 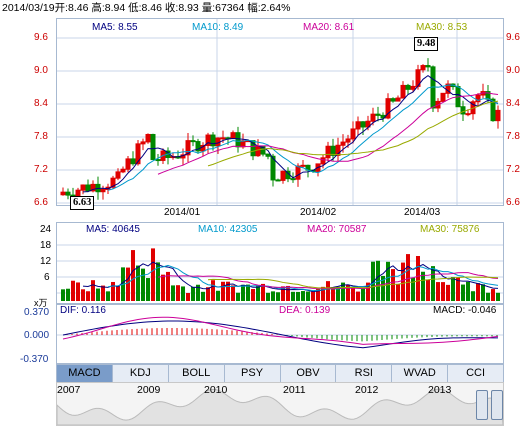 What do you see at coordinates (482, 405) in the screenshot?
I see `range-handle-left` at bounding box center [482, 405].